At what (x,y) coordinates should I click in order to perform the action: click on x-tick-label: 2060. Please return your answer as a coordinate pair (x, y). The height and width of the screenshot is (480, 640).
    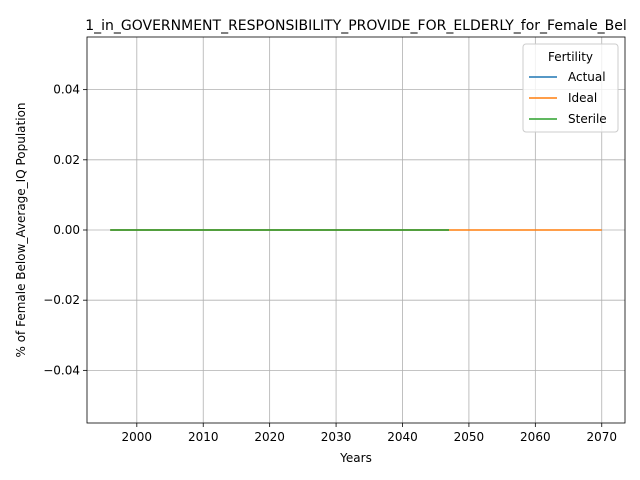
    Looking at the image, I should click on (535, 437).